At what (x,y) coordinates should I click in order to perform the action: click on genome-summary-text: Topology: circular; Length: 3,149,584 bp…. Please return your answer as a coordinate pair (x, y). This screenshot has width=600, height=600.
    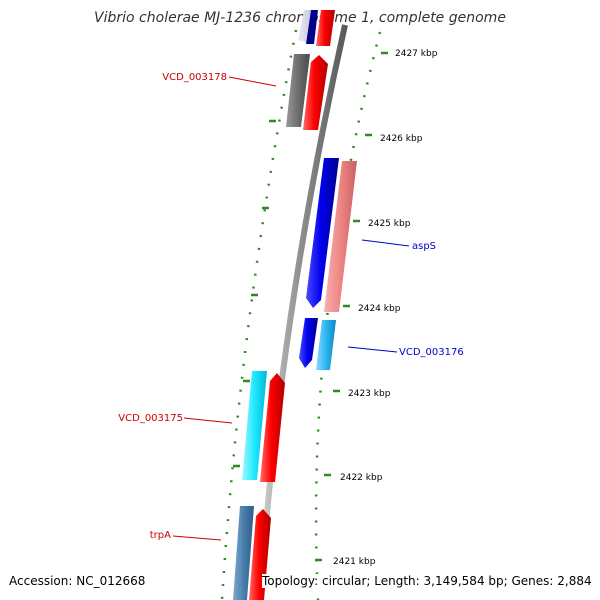
    Looking at the image, I should click on (429, 581).